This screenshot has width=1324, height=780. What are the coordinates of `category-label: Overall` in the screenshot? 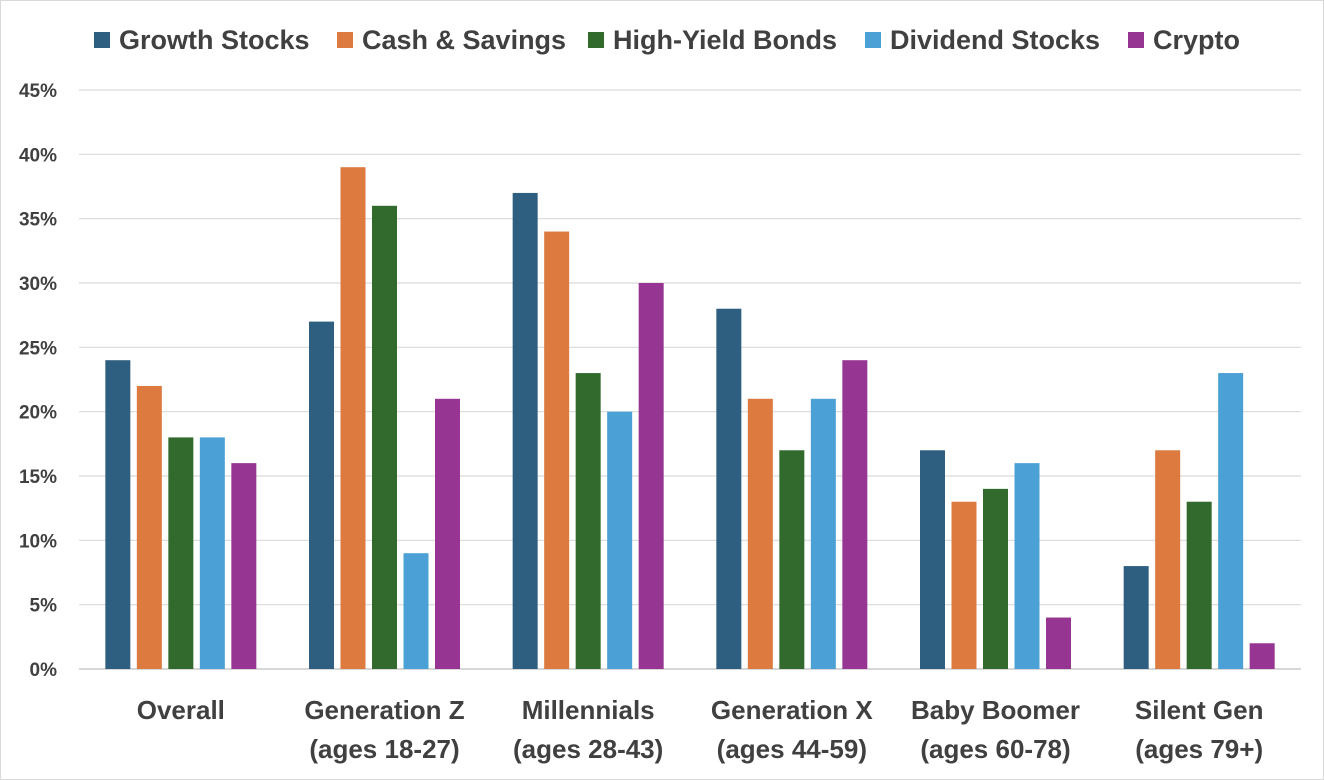 It's located at (181, 710).